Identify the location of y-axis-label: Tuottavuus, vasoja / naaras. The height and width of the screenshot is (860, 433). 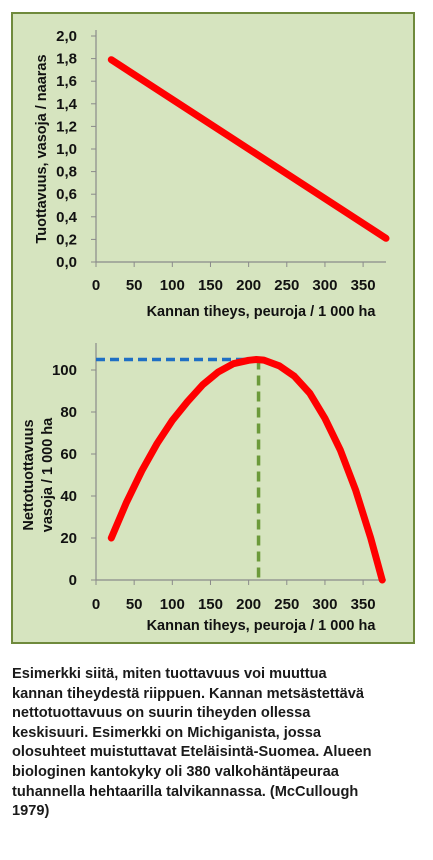
(42, 148).